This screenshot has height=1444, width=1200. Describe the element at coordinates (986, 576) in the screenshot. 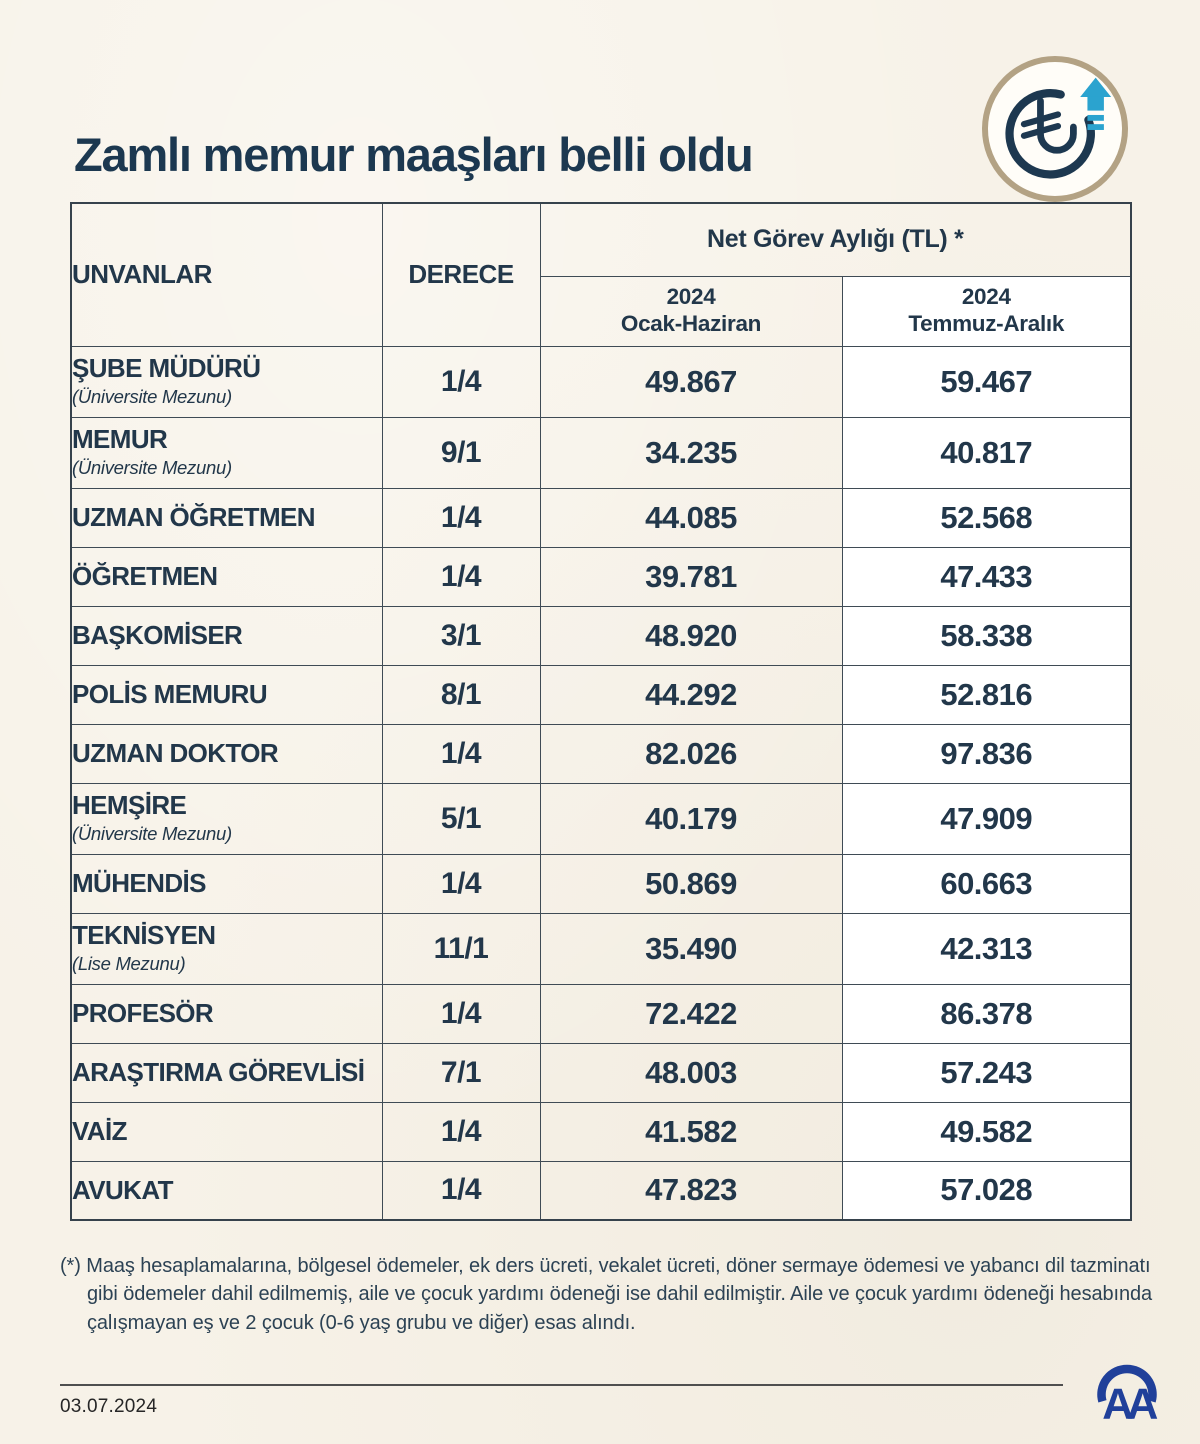

I see `row-value-jul-dec: 47.433` at that location.